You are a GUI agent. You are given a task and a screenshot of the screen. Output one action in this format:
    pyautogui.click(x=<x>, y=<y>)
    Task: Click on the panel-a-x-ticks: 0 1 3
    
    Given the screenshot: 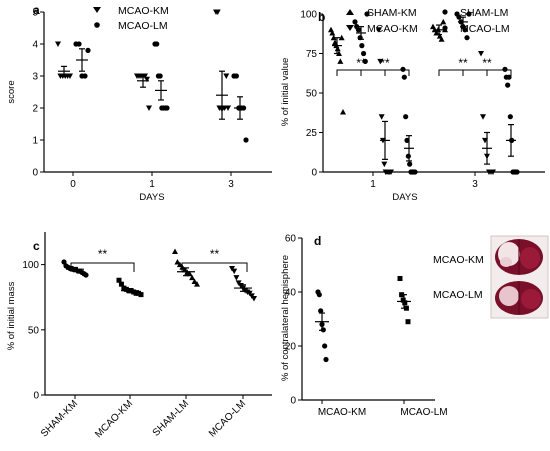 What is the action you would take?
    pyautogui.click(x=152, y=181)
    